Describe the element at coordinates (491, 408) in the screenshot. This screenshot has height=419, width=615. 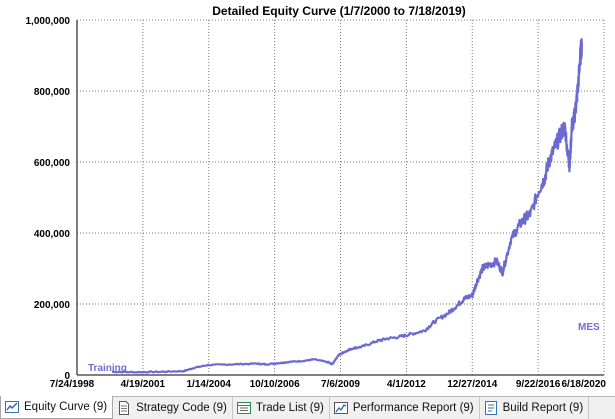
I see `report-icon` at that location.